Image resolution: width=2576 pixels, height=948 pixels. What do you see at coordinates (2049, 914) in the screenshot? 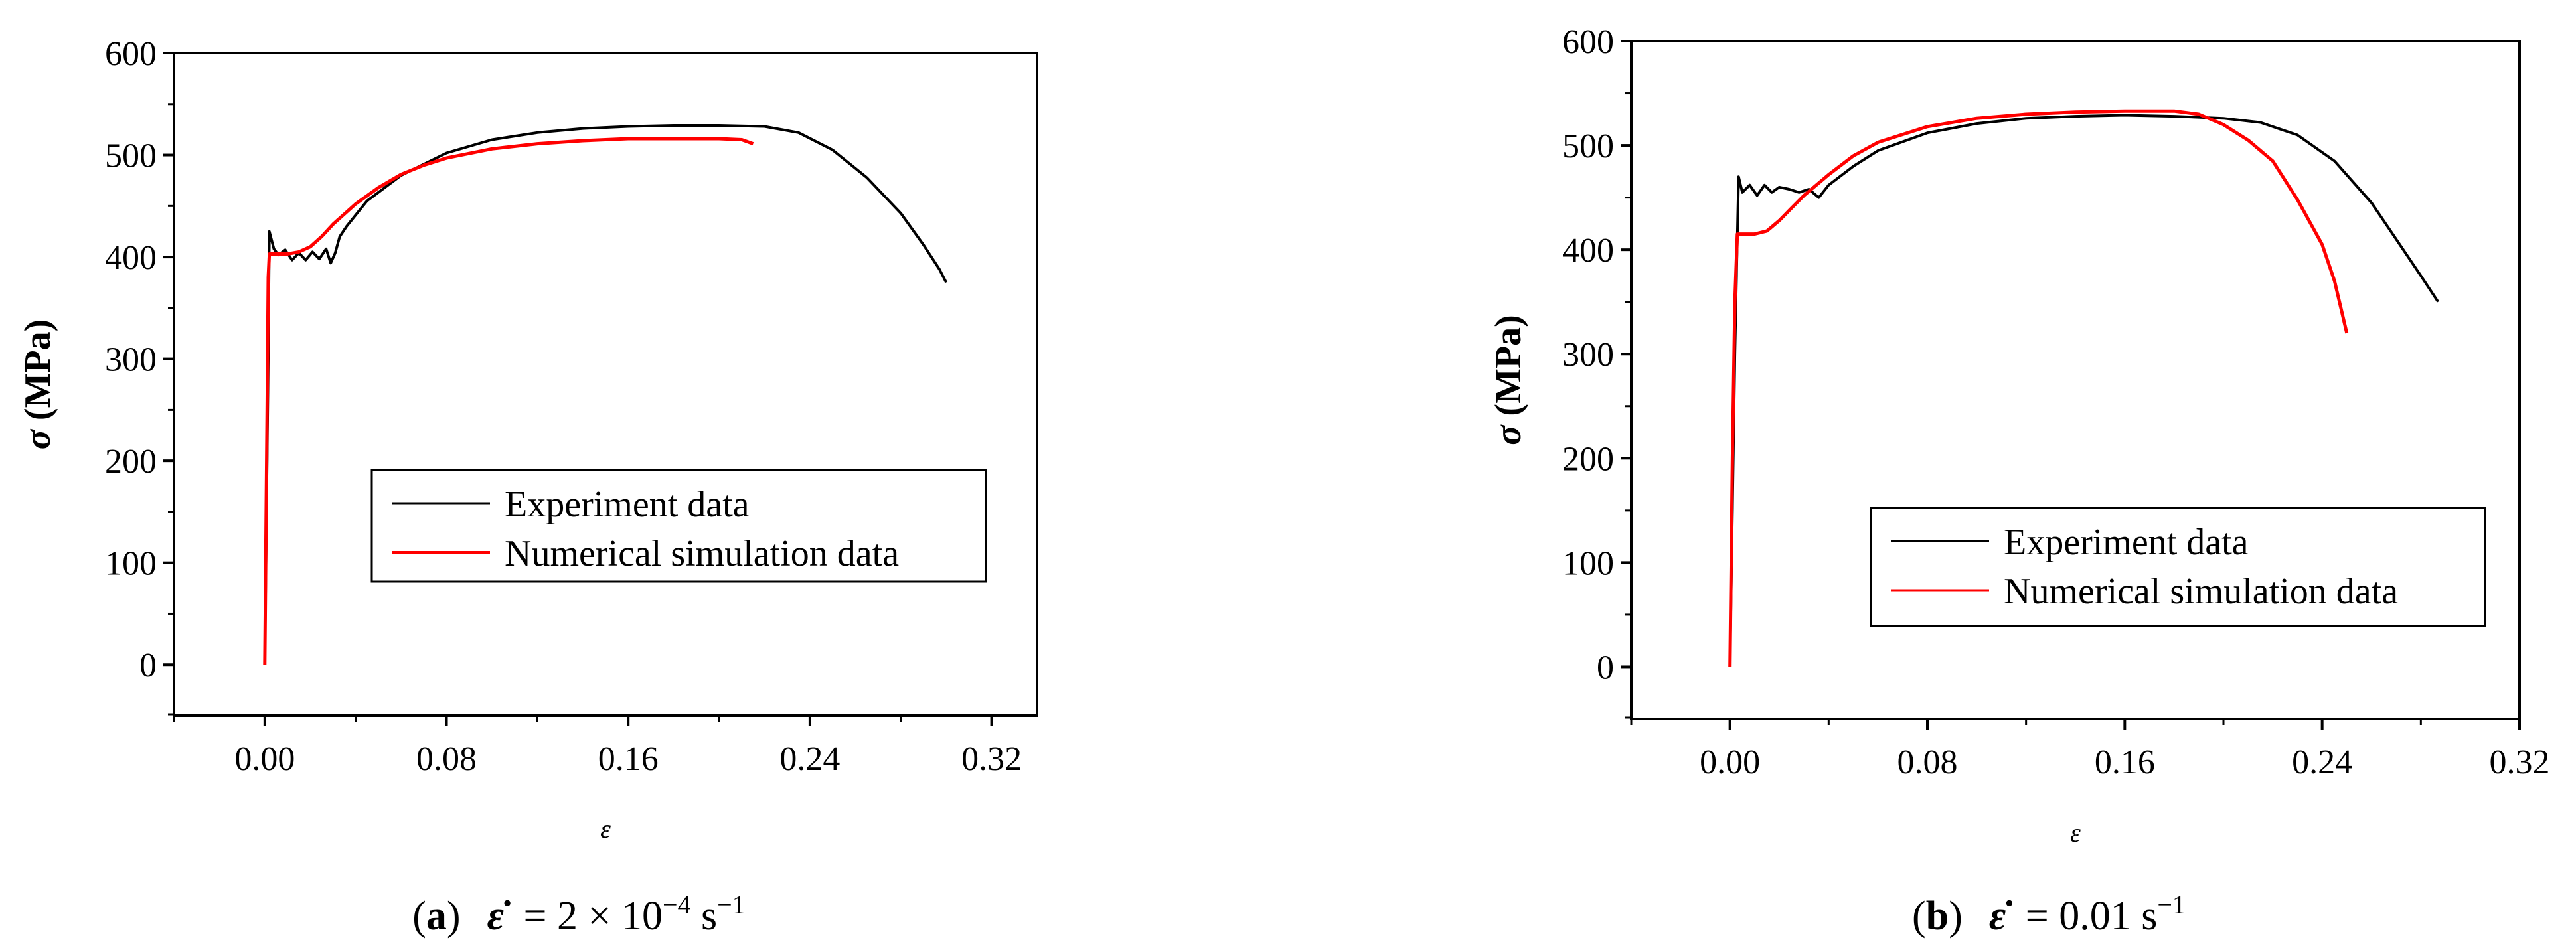
I see `caption-b: (b) ε̇ = 0.01 s−1` at bounding box center [2049, 914].